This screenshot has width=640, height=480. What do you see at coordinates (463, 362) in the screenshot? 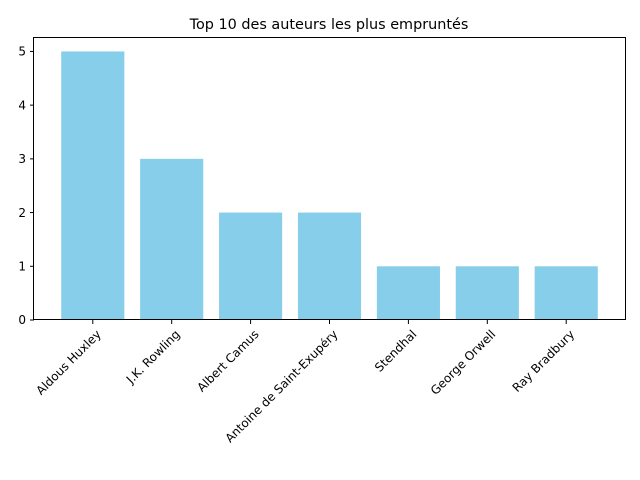
I see `x-tick-label: George Orwell` at bounding box center [463, 362].